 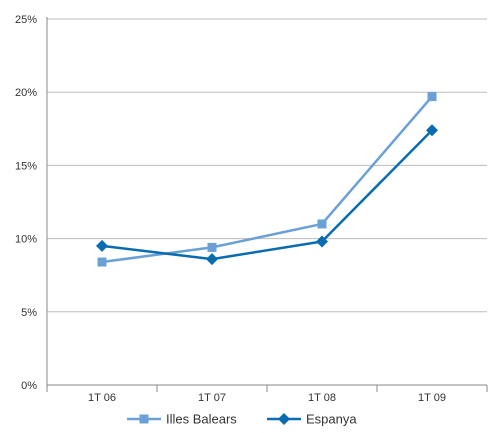 What do you see at coordinates (432, 398) in the screenshot?
I see `x-tick-label: 1T 09` at bounding box center [432, 398].